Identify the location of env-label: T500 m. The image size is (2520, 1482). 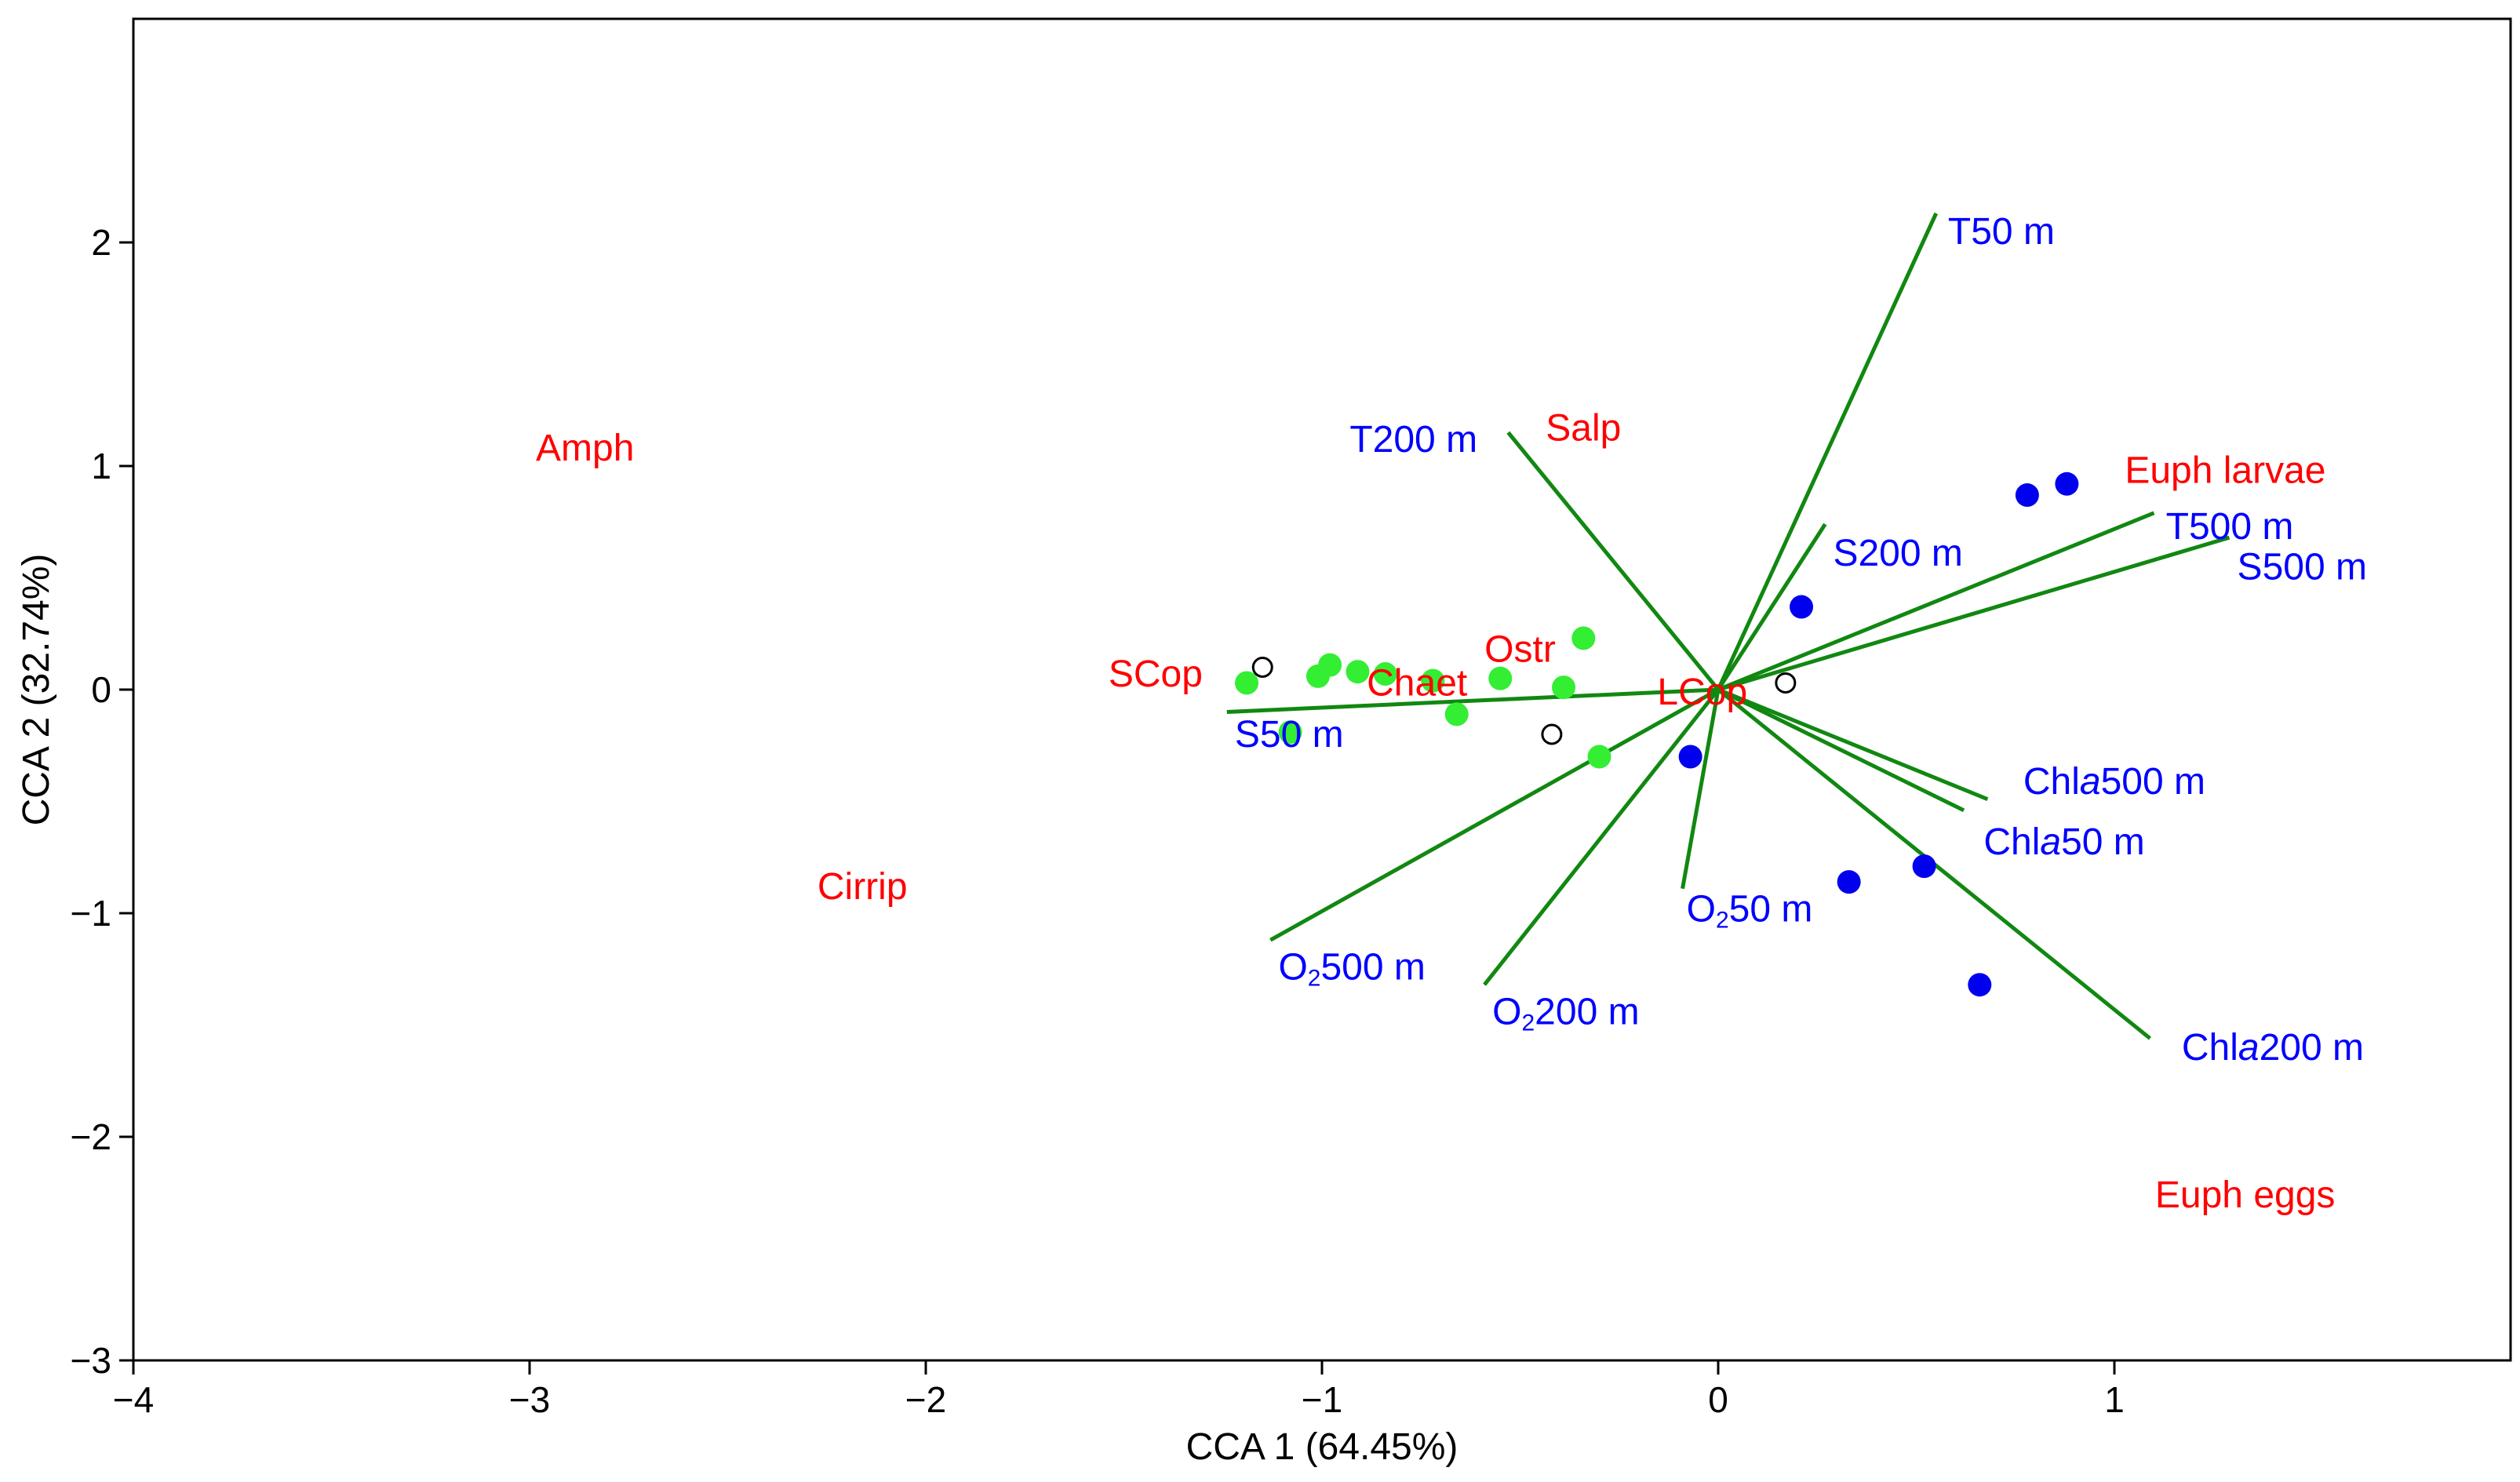
(2230, 527).